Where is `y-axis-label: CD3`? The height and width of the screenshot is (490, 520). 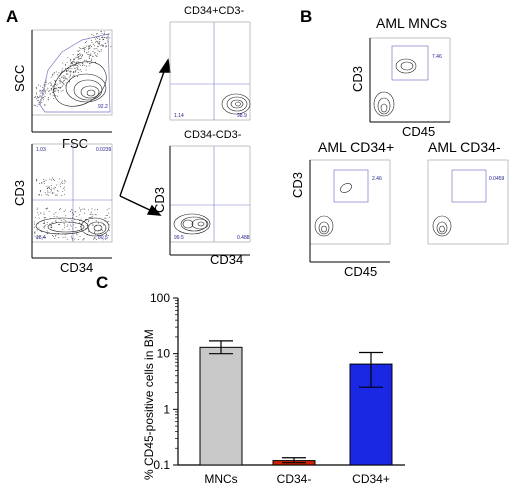 y-axis-label: CD3 is located at coordinates (159, 200).